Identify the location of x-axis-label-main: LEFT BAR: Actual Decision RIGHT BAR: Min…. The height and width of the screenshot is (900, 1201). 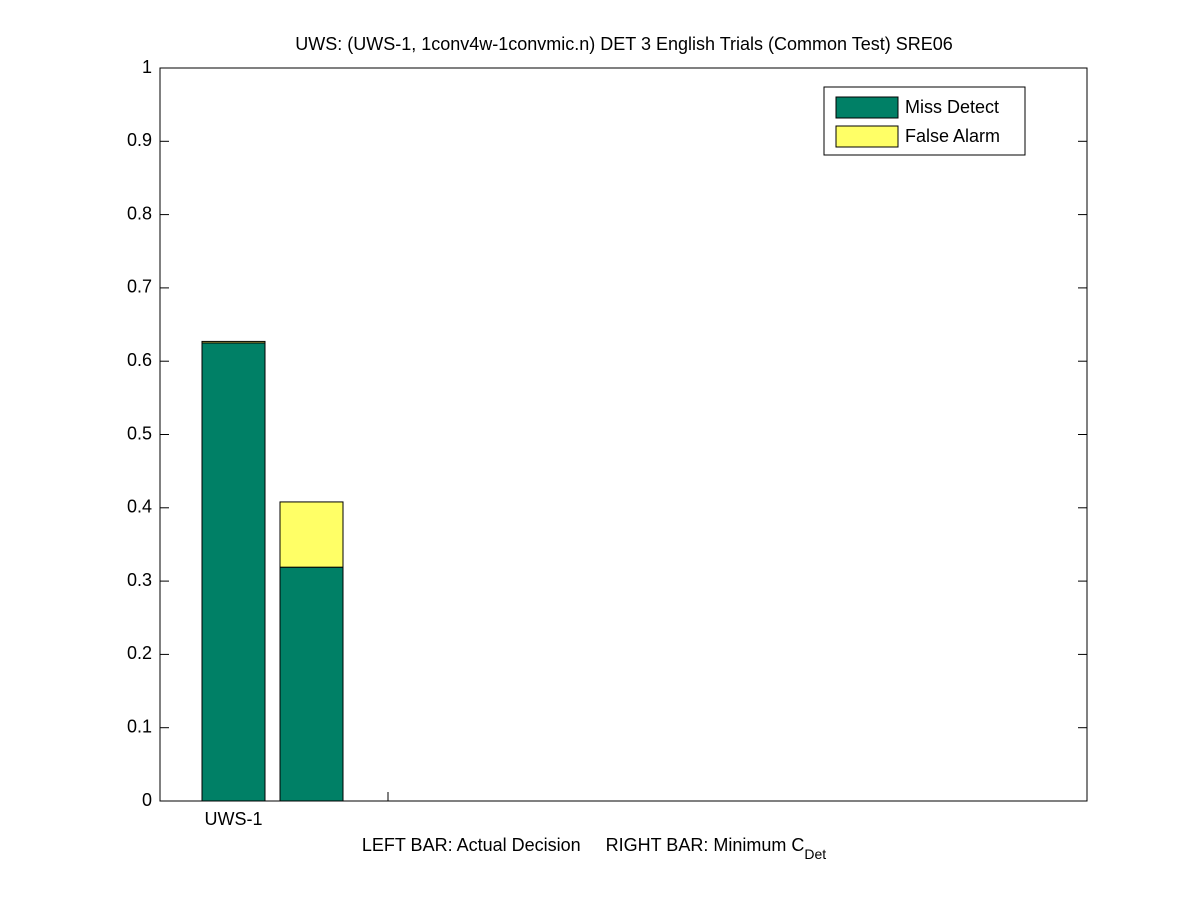
(583, 845).